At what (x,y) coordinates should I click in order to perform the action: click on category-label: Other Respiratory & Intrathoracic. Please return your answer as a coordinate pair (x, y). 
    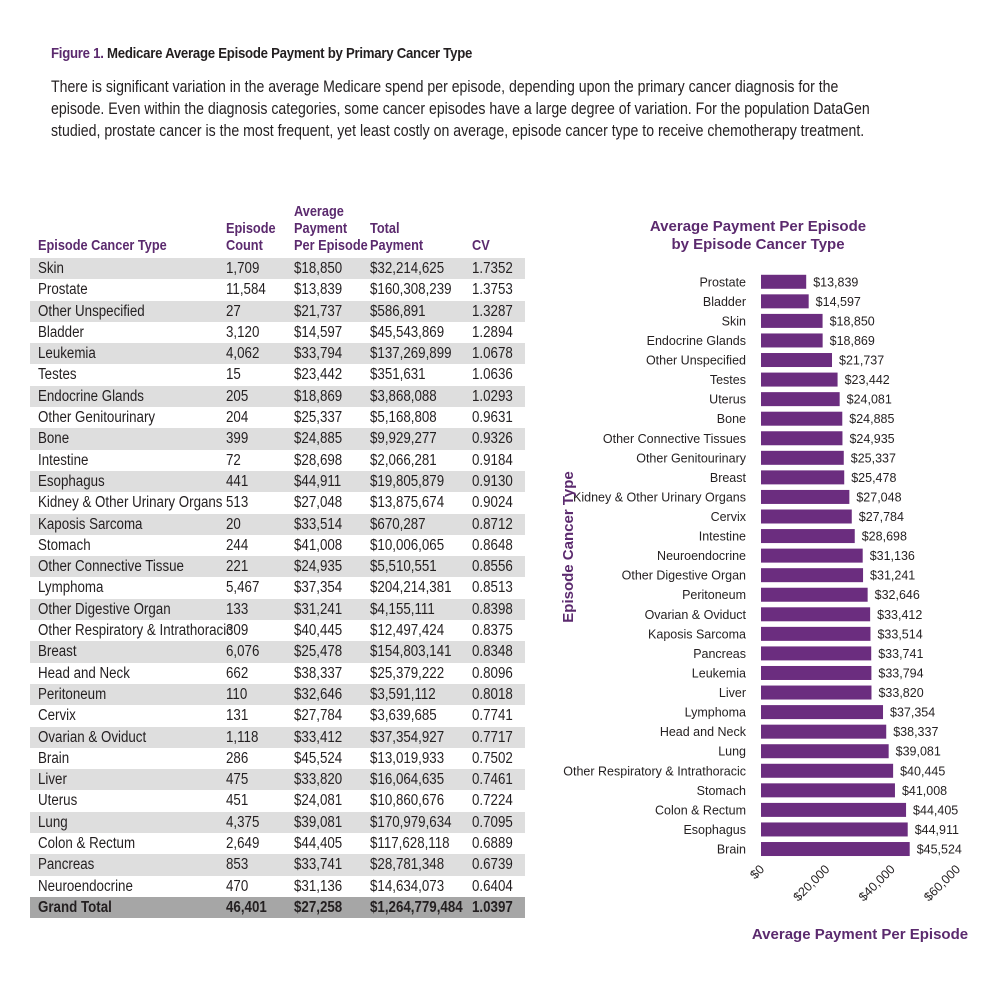
    Looking at the image, I should click on (654, 771).